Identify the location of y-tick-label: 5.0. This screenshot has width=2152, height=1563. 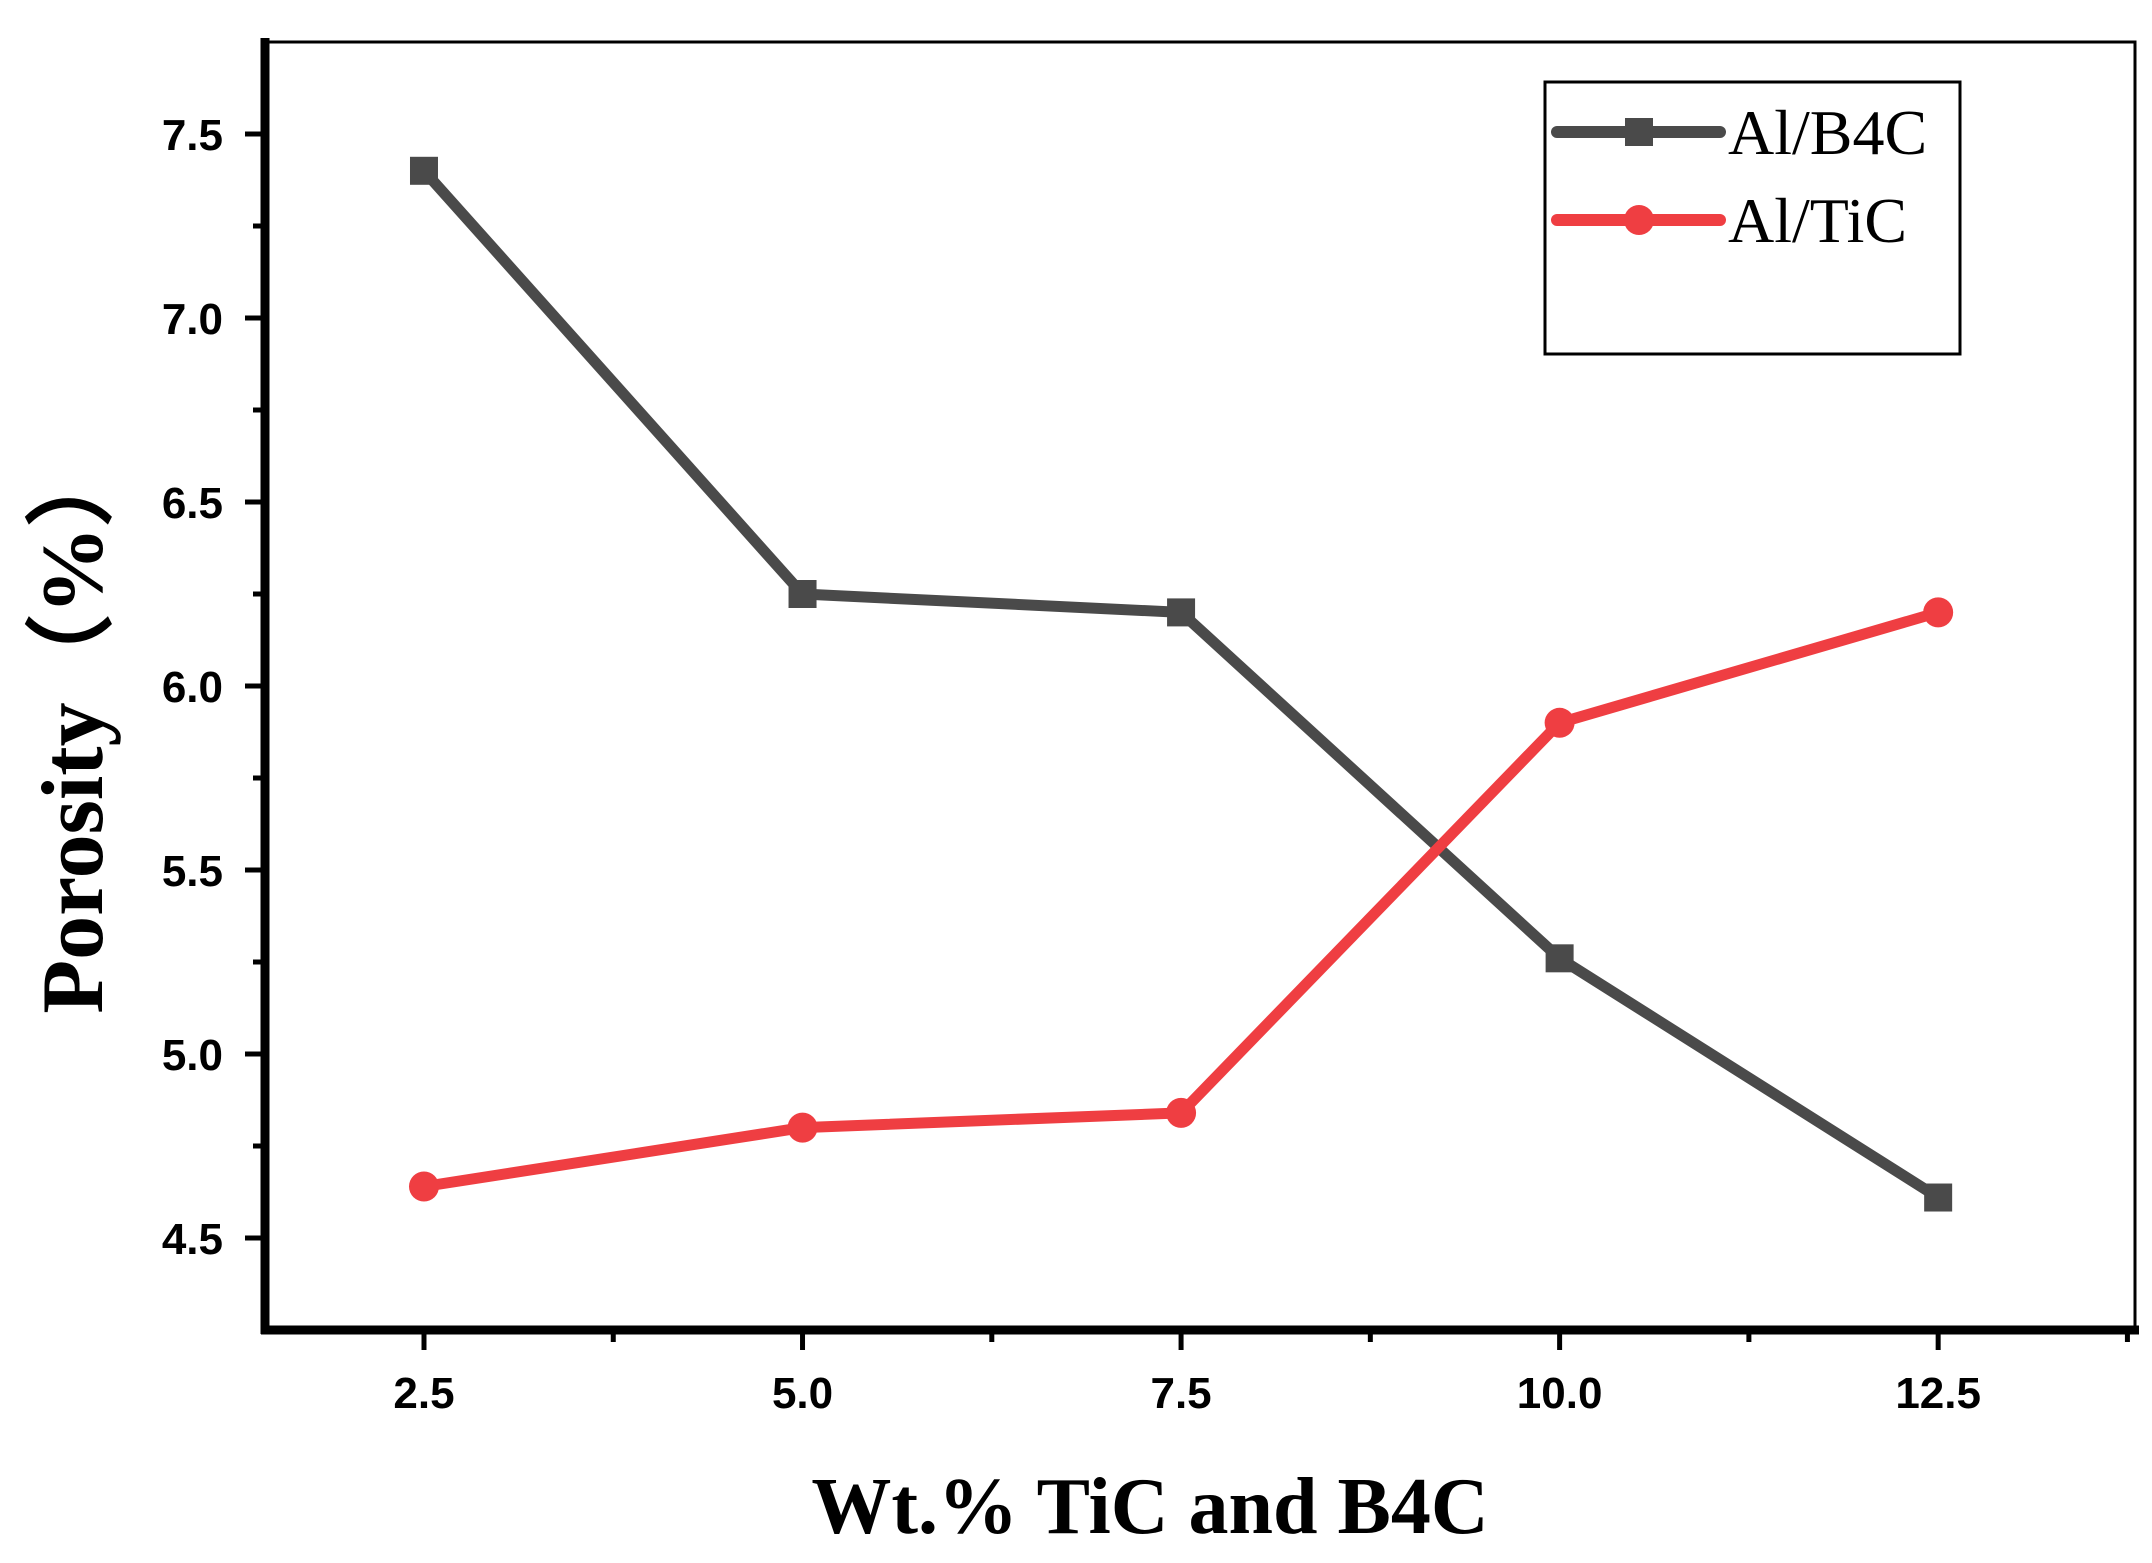
(192, 1055).